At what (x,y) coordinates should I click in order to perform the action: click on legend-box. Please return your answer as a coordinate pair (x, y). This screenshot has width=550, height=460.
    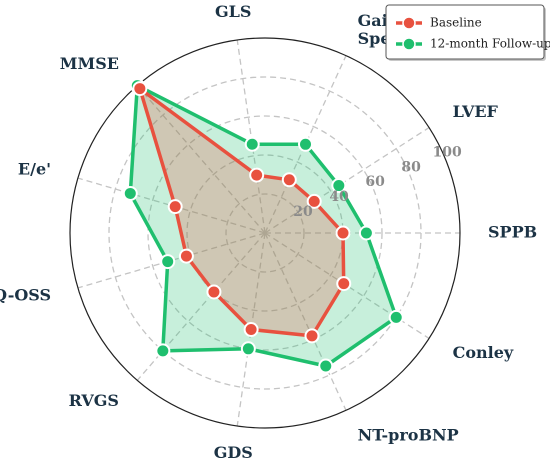
    Looking at the image, I should click on (465, 32).